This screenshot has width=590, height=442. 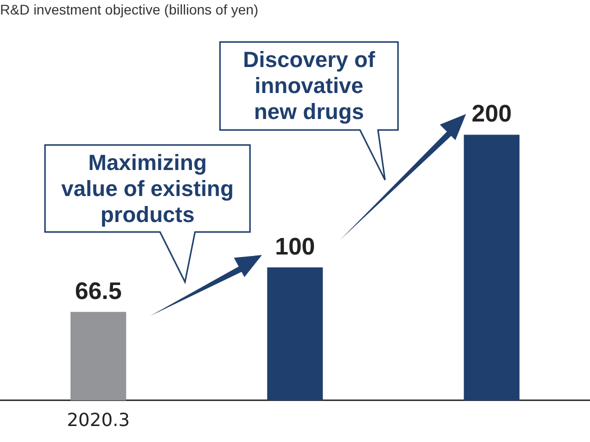 What do you see at coordinates (129, 9) in the screenshot?
I see `chart-title: R&D investment objective (billions of yen)` at bounding box center [129, 9].